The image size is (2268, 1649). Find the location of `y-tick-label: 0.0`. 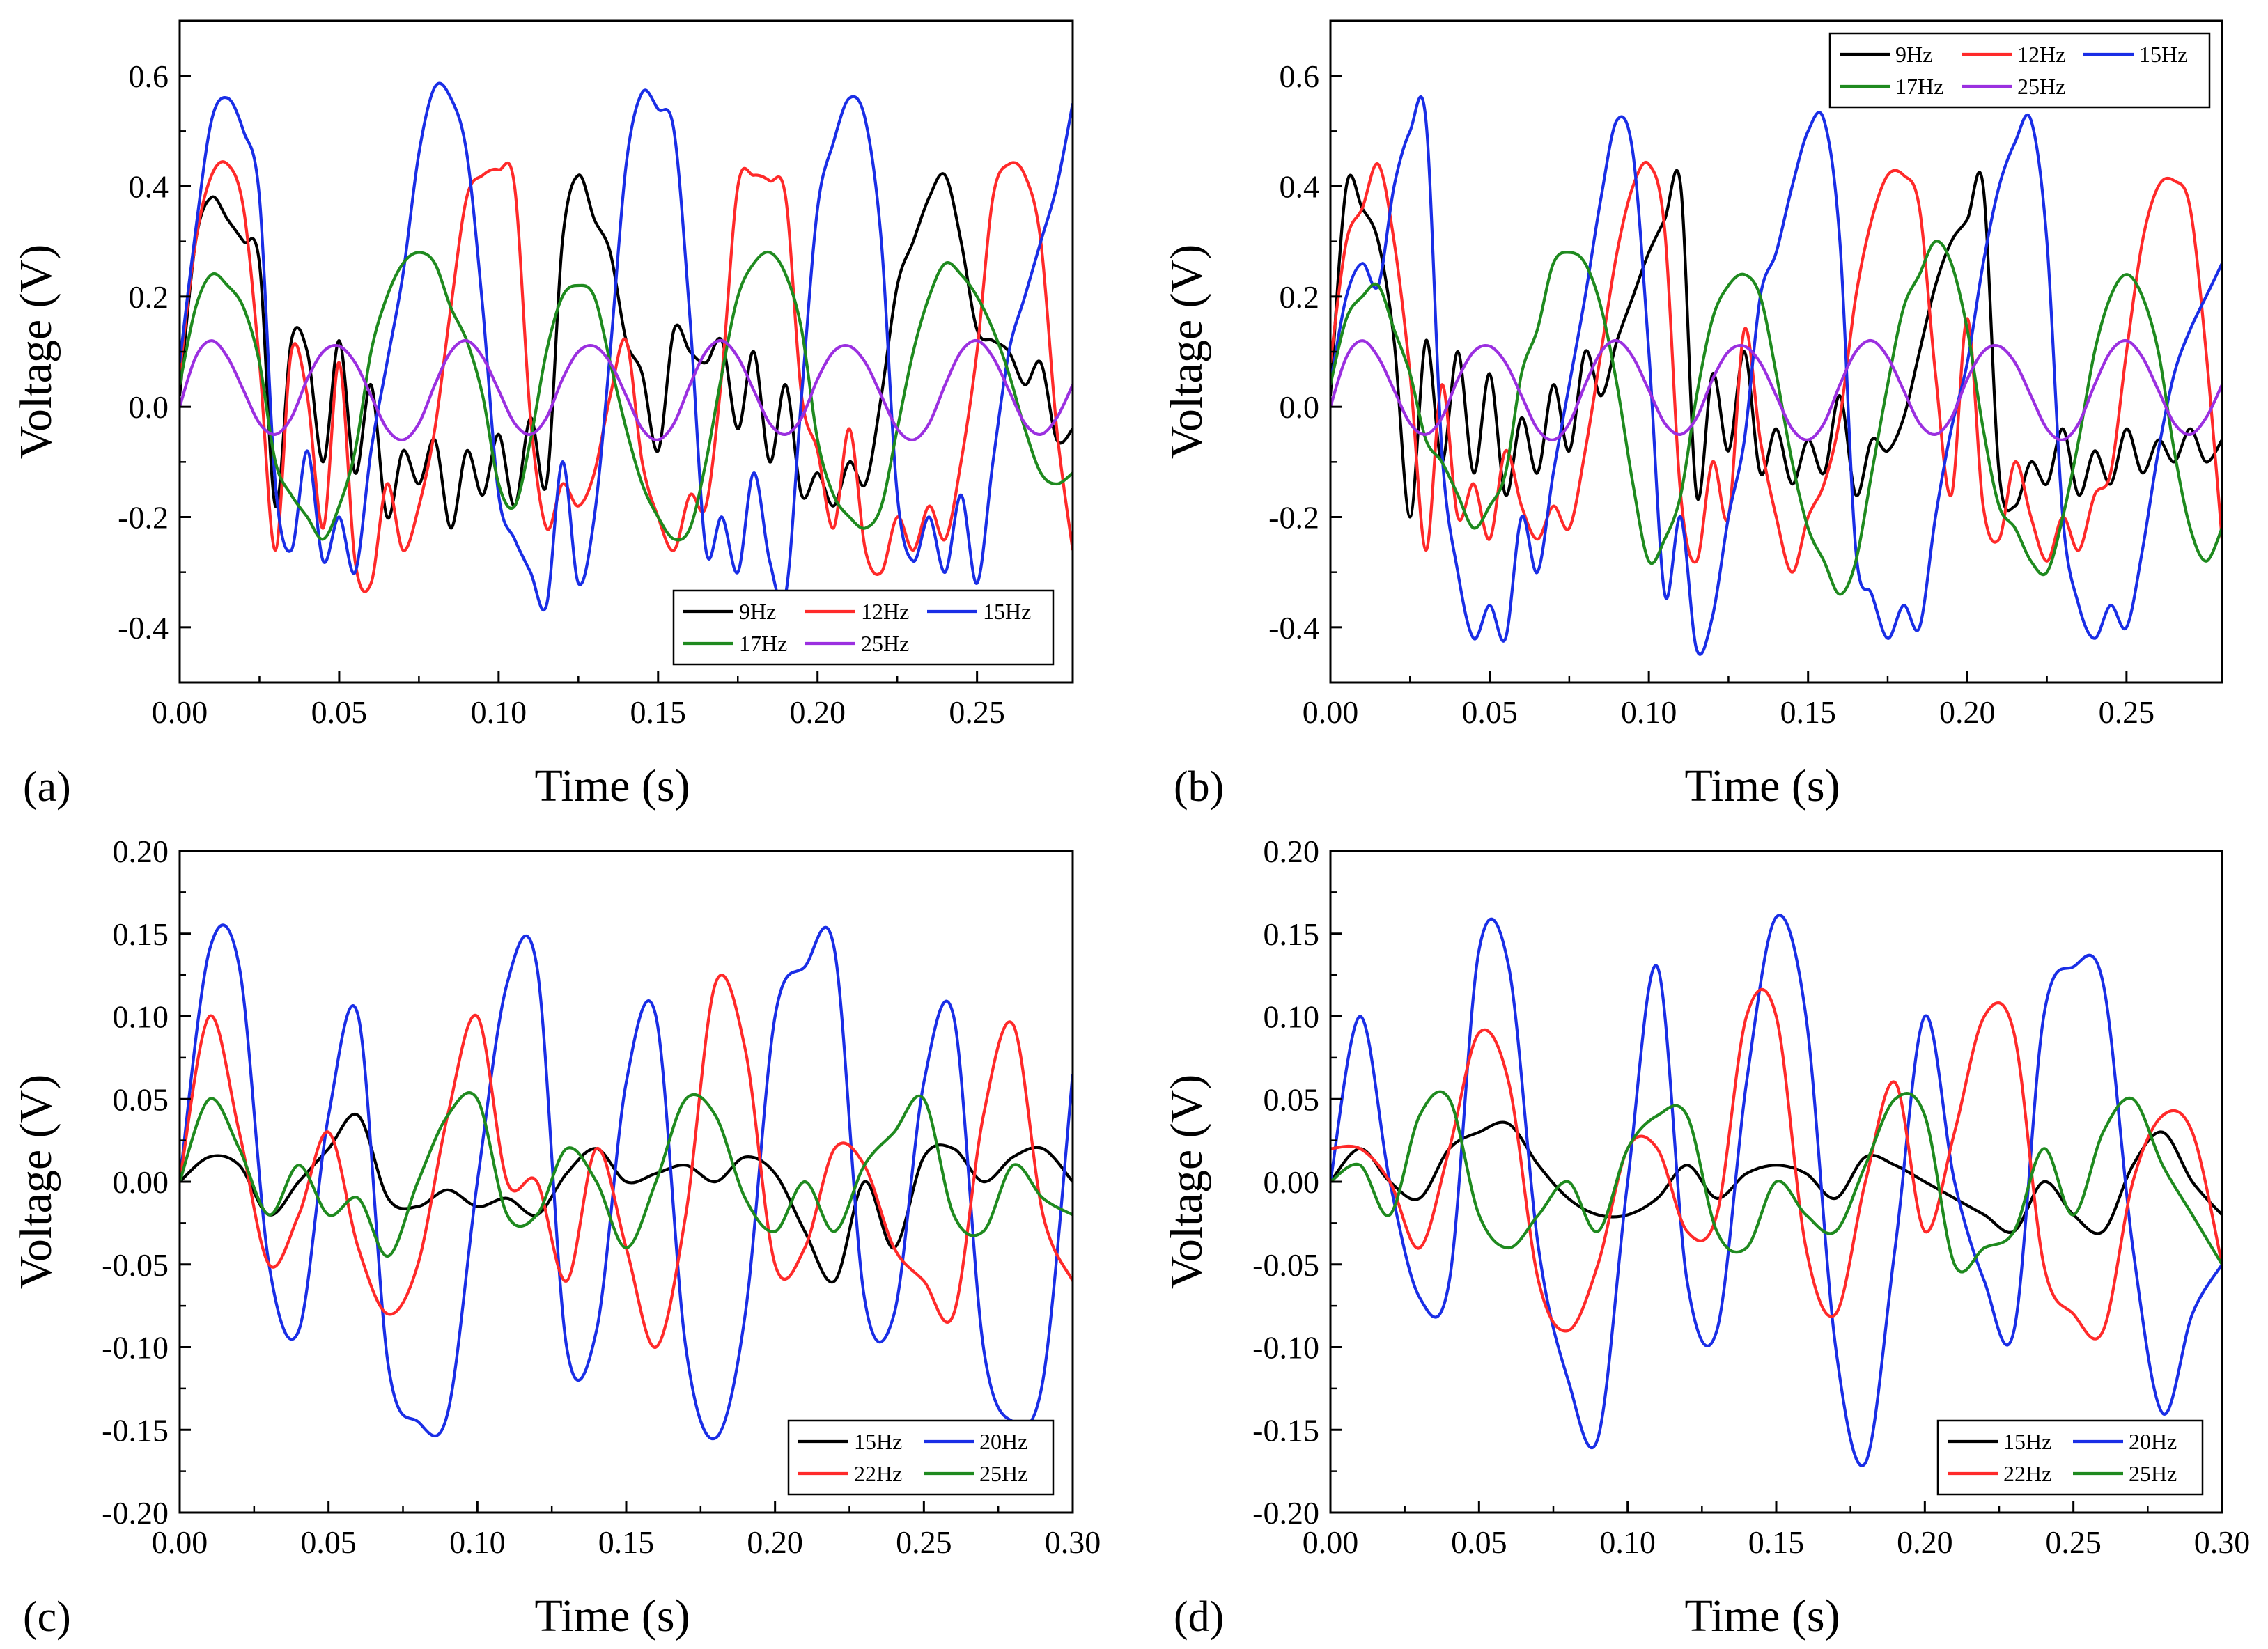

y-tick-label: 0.0 is located at coordinates (149, 407).